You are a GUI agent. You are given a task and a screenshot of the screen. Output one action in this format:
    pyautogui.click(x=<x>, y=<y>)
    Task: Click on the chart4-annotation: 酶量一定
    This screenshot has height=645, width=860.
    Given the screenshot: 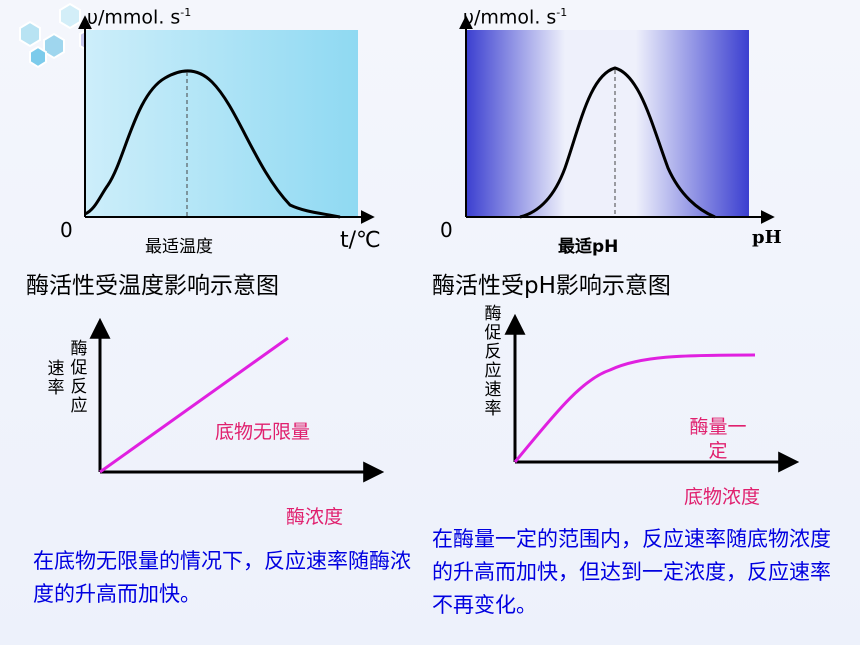 What is the action you would take?
    pyautogui.click(x=718, y=439)
    